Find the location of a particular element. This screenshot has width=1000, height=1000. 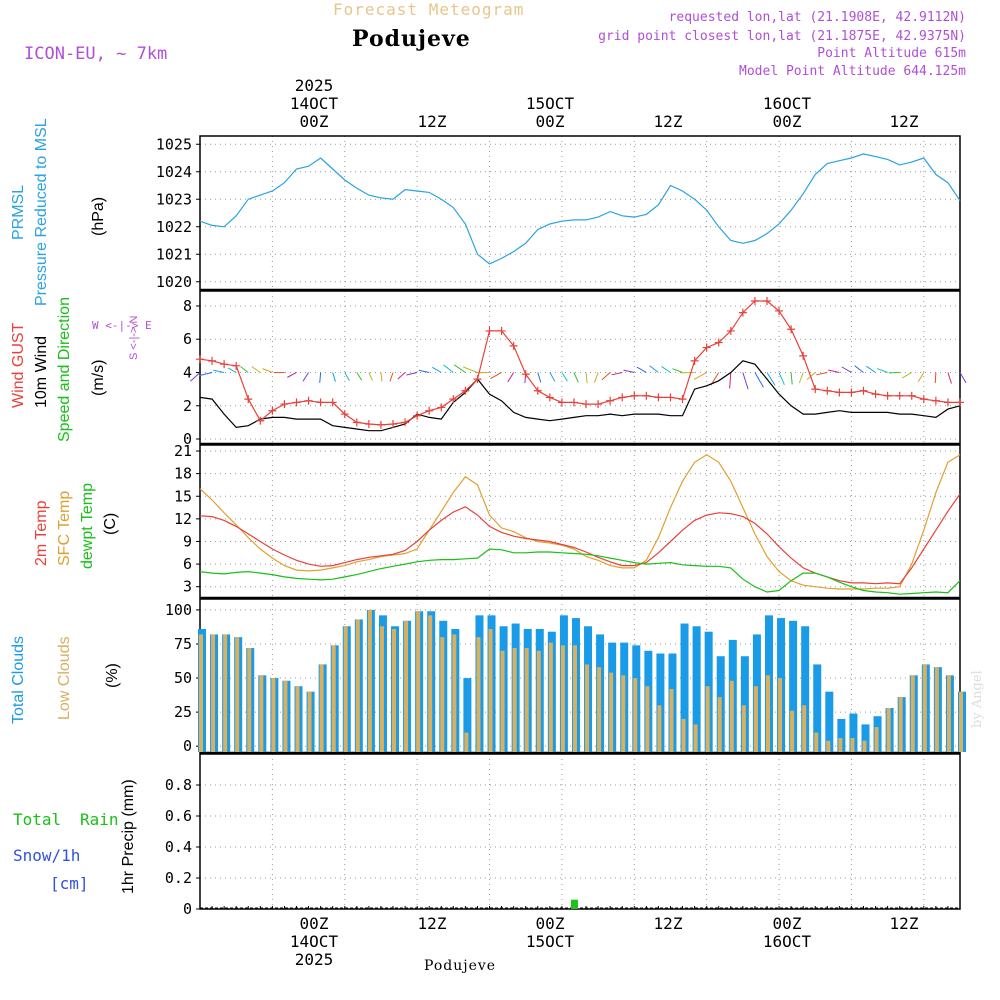

y-tick-label: 12 is located at coordinates (183, 519).